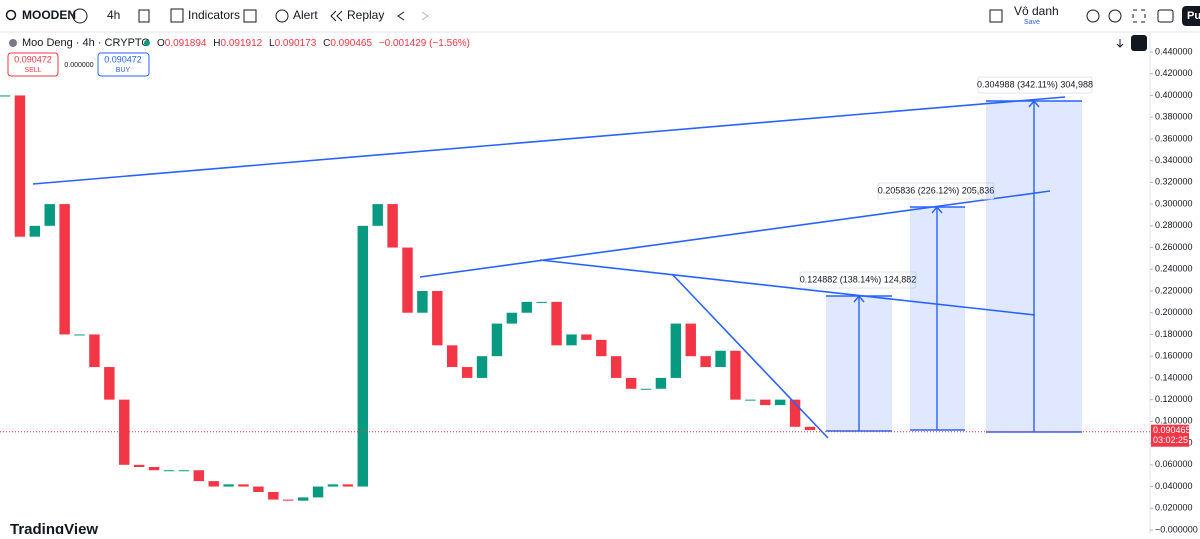  Describe the element at coordinates (1032, 22) in the screenshot. I see `save-label: Save` at that location.